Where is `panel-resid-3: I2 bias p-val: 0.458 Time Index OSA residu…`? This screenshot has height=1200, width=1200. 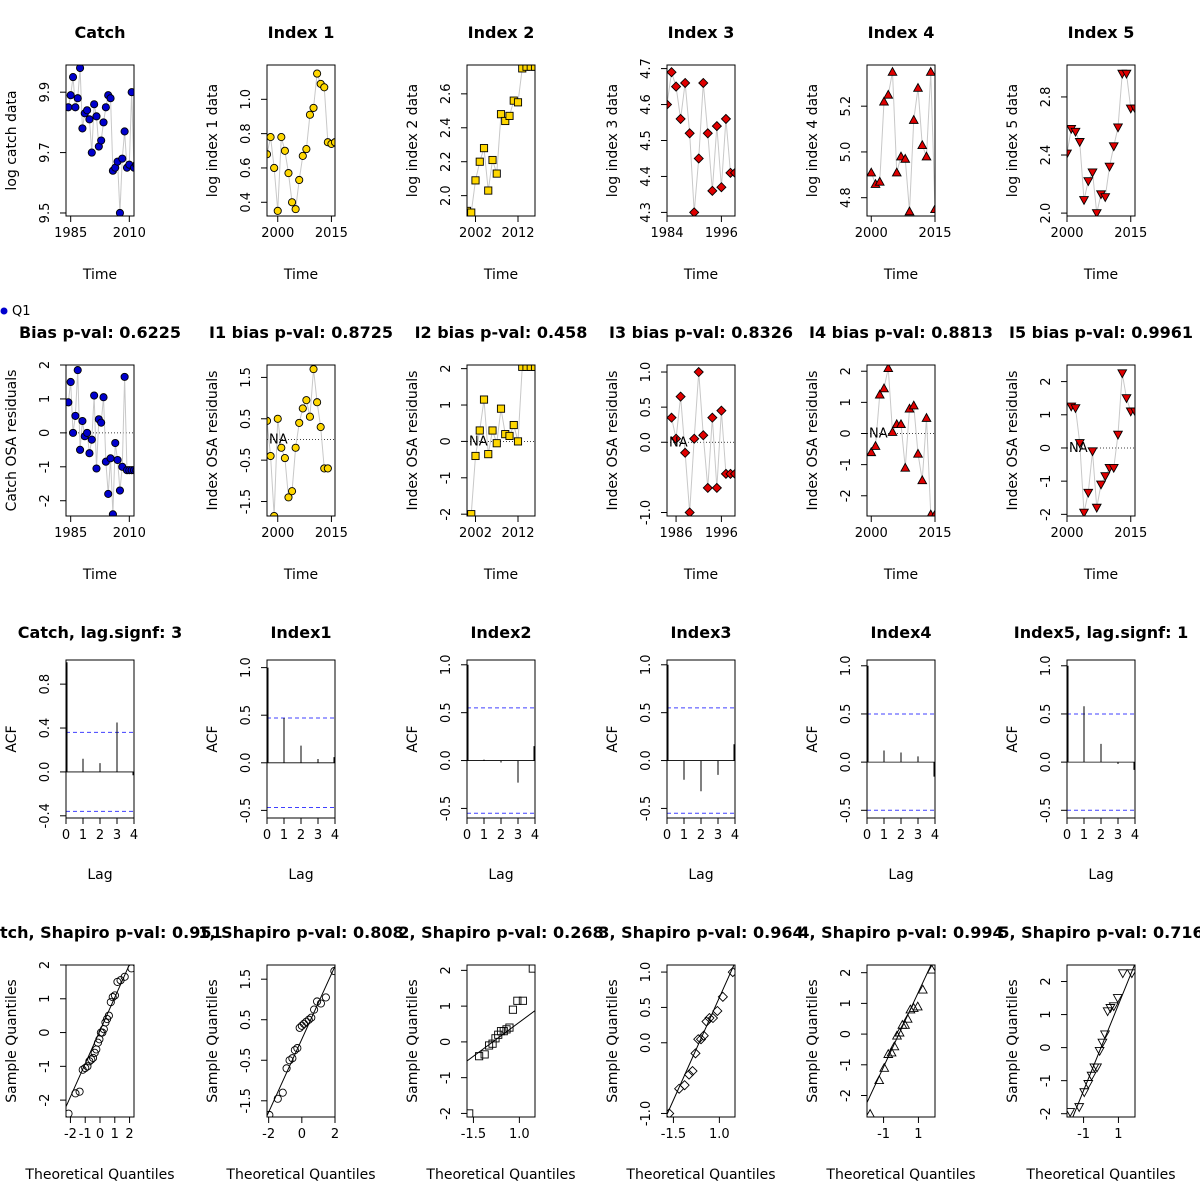 panel-resid-3: I2 bias p-val: 0.458 Time Index OSA residu… is located at coordinates (496, 453).